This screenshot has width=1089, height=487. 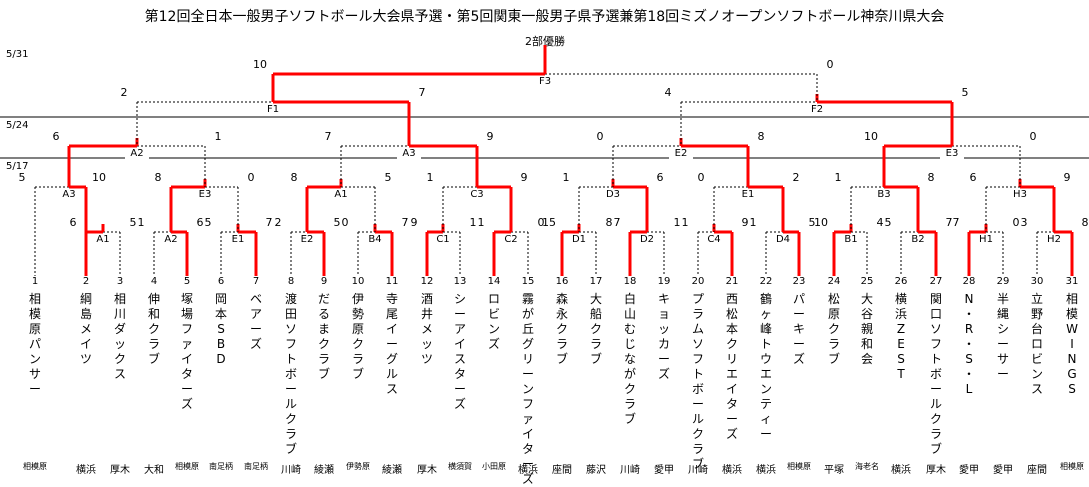 What do you see at coordinates (307, 239) in the screenshot?
I see `match-label: E2` at bounding box center [307, 239].